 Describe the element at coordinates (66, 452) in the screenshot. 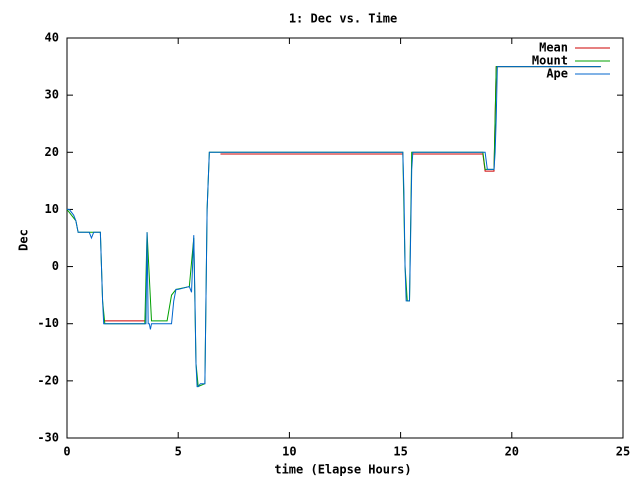

I see `x-tick-label: 0` at that location.